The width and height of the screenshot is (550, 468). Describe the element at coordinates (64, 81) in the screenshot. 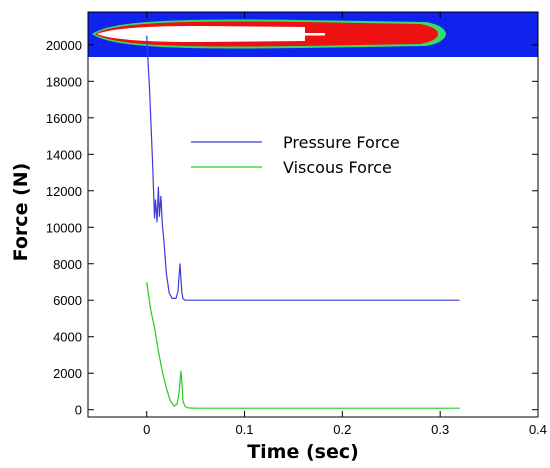

I see `y-tick-label: 18000` at that location.